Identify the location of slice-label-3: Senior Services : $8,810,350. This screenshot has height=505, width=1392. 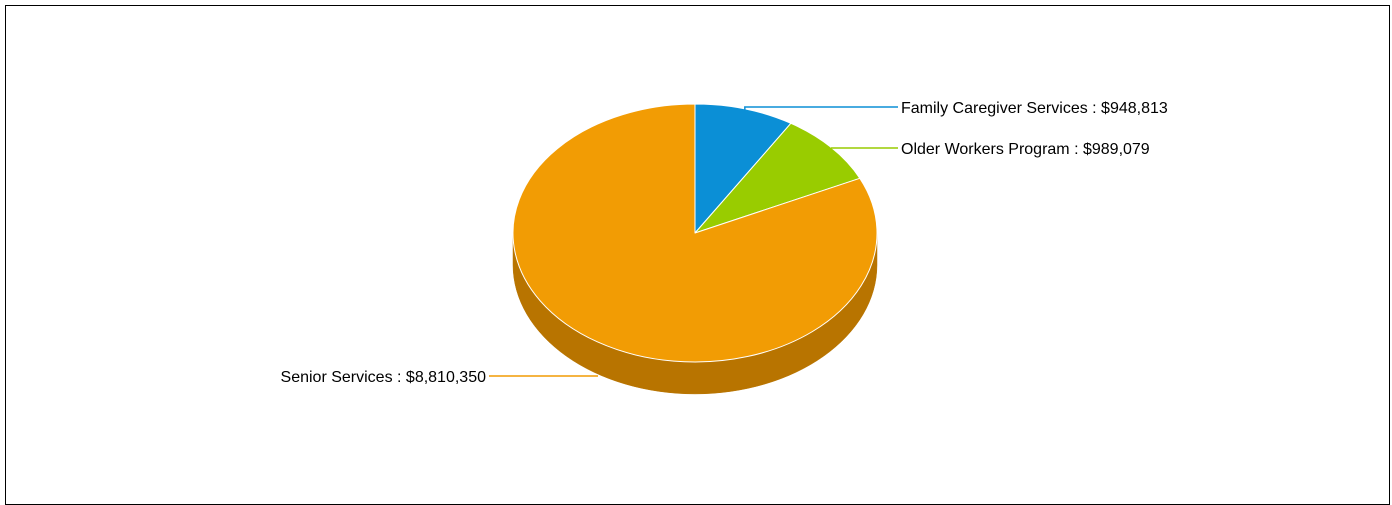
(384, 377).